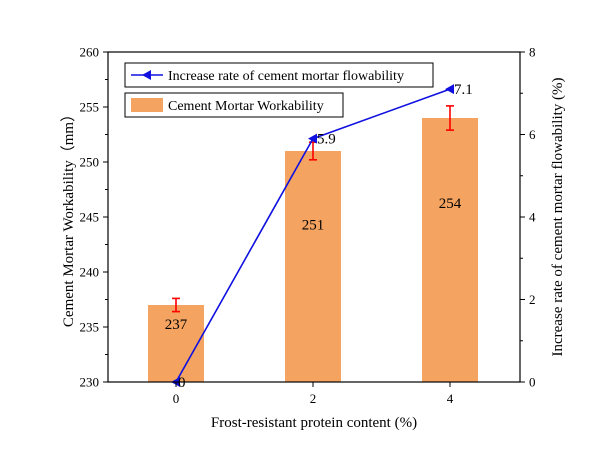 The width and height of the screenshot is (600, 459). Describe the element at coordinates (450, 398) in the screenshot. I see `x-axis-tick-label: 4` at that location.